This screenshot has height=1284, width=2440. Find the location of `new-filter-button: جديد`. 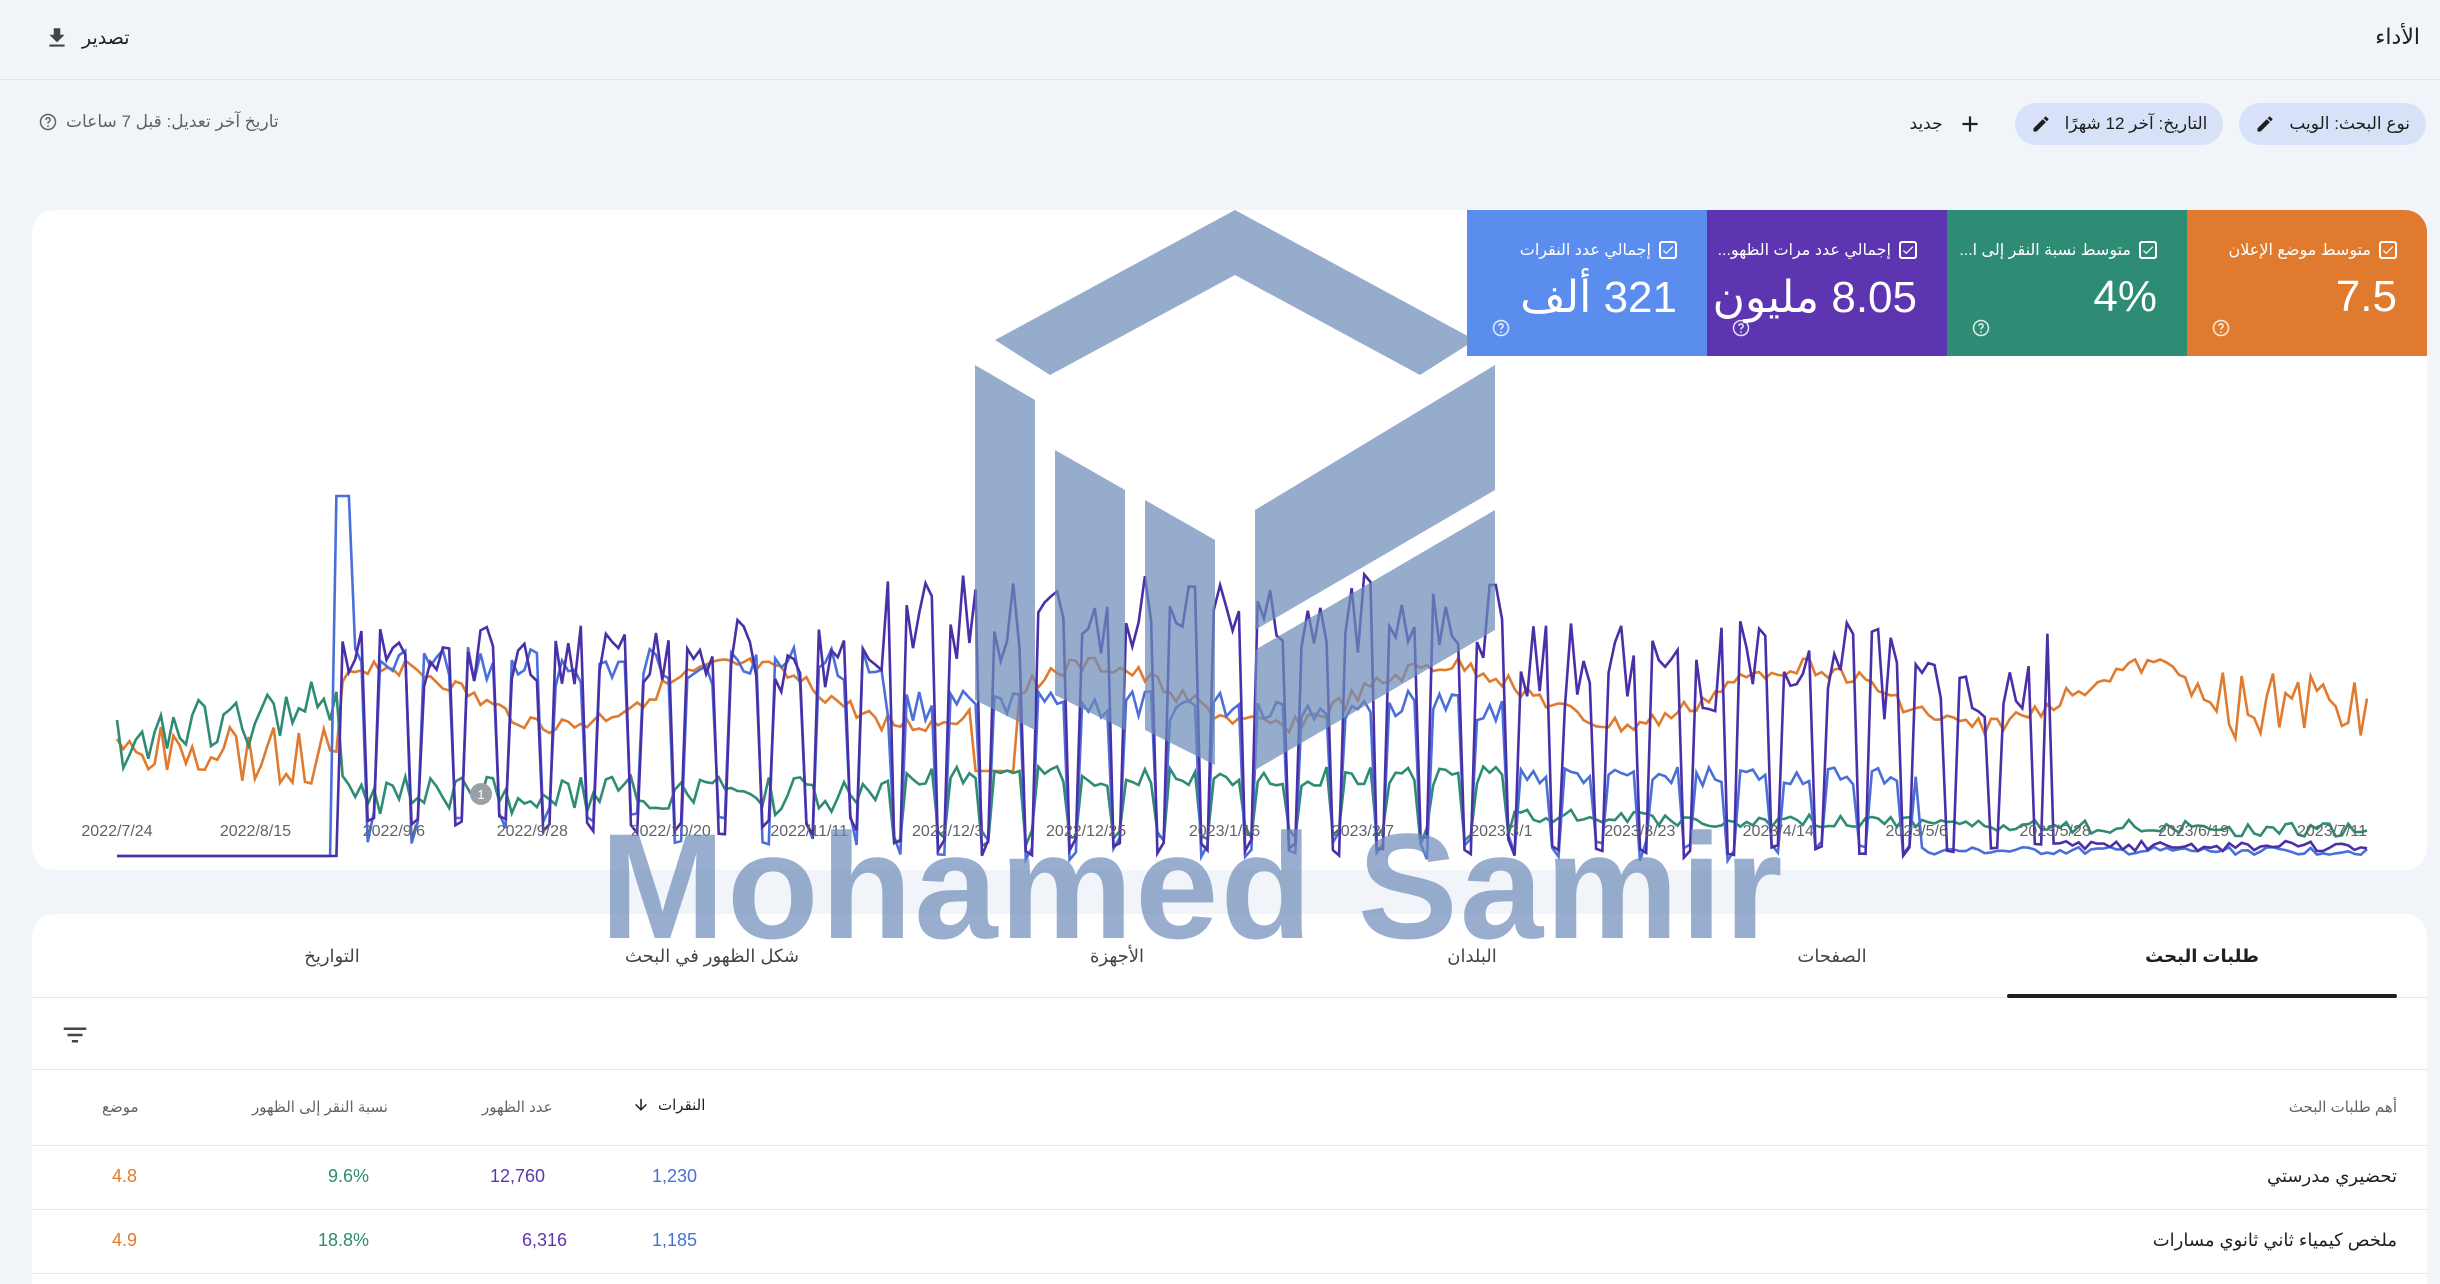

new-filter-button: جديد is located at coordinates (1946, 124).